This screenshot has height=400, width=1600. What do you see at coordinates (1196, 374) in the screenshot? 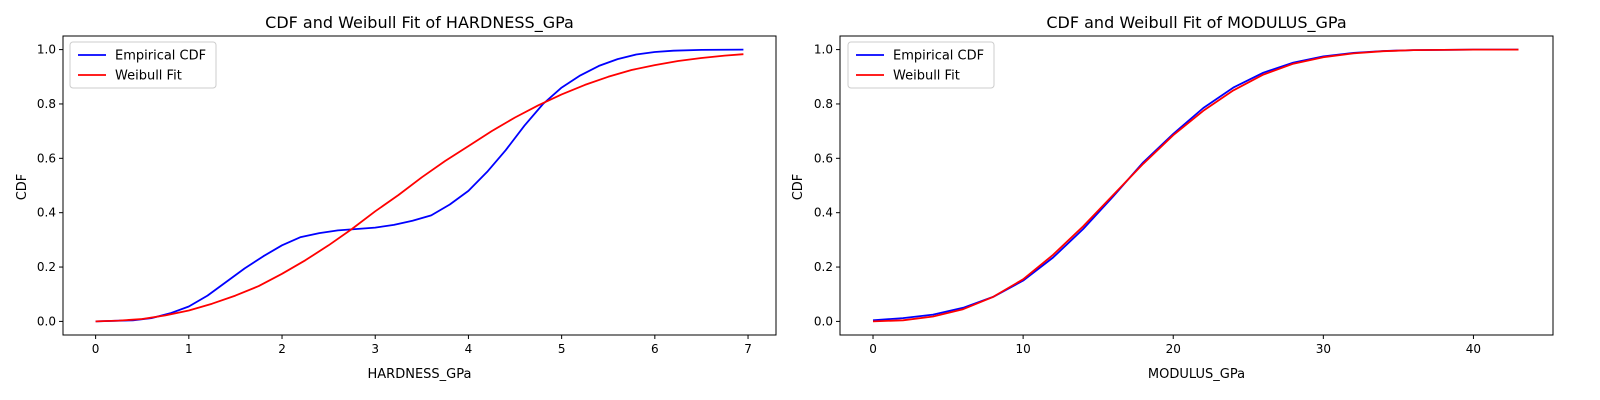
I see `x-axis-label: MODULUS_GPa` at bounding box center [1196, 374].